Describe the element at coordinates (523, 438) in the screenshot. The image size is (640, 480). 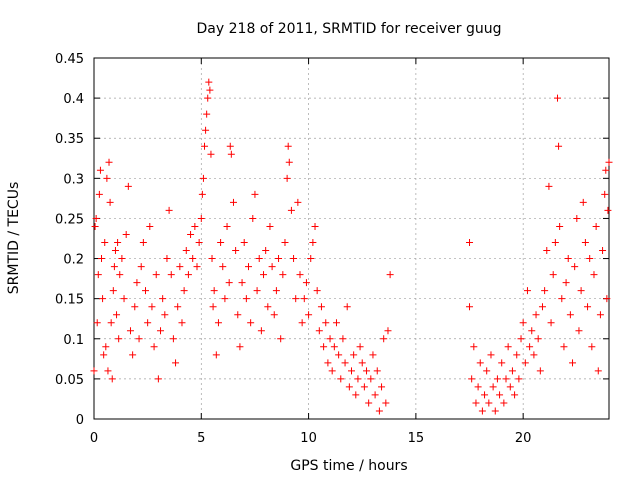
I see `x-tick-label: 20` at that location.